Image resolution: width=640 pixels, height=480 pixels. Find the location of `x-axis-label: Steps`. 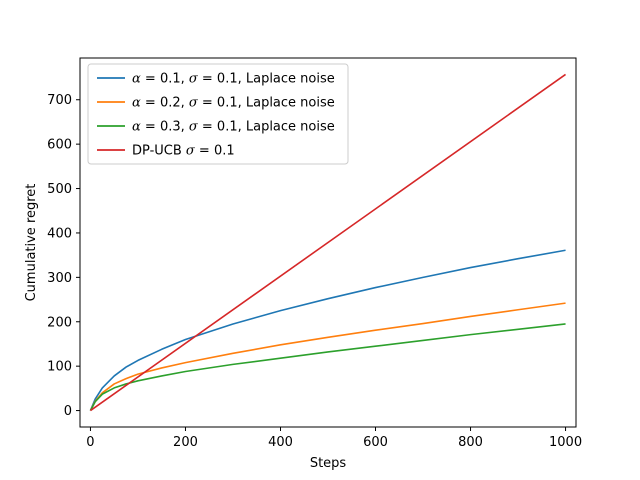

x-axis-label: Steps is located at coordinates (328, 463).